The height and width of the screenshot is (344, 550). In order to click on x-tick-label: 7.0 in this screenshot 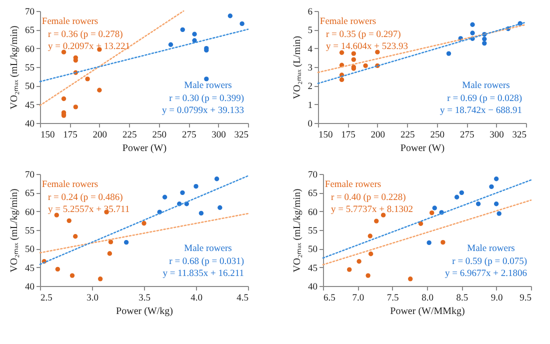, I will do `click(358, 299)`.